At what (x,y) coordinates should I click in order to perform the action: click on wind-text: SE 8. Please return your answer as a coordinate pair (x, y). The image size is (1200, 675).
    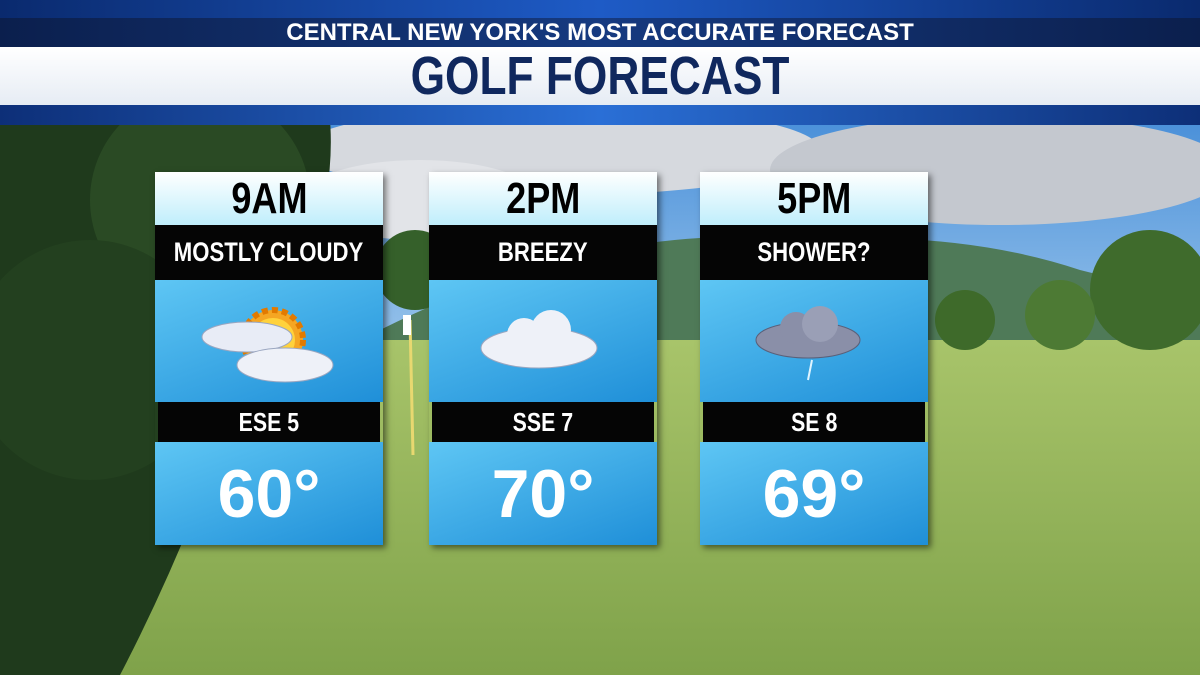
    Looking at the image, I should click on (814, 421).